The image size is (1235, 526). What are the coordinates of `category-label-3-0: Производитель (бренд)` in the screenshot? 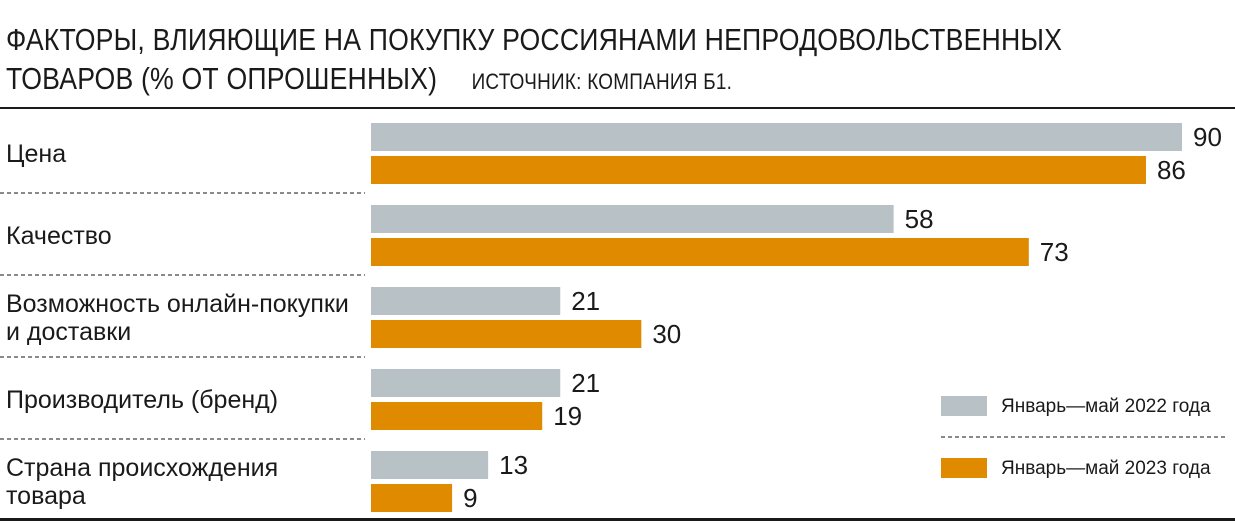 It's located at (142, 400).